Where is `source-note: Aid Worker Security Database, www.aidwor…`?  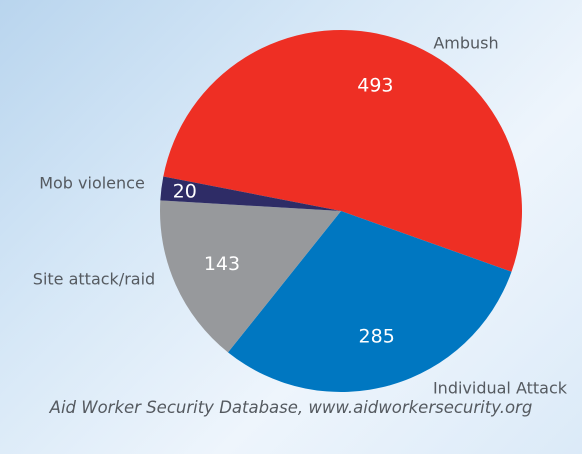
source-note: Aid Worker Security Database, www.aidwor… is located at coordinates (291, 407).